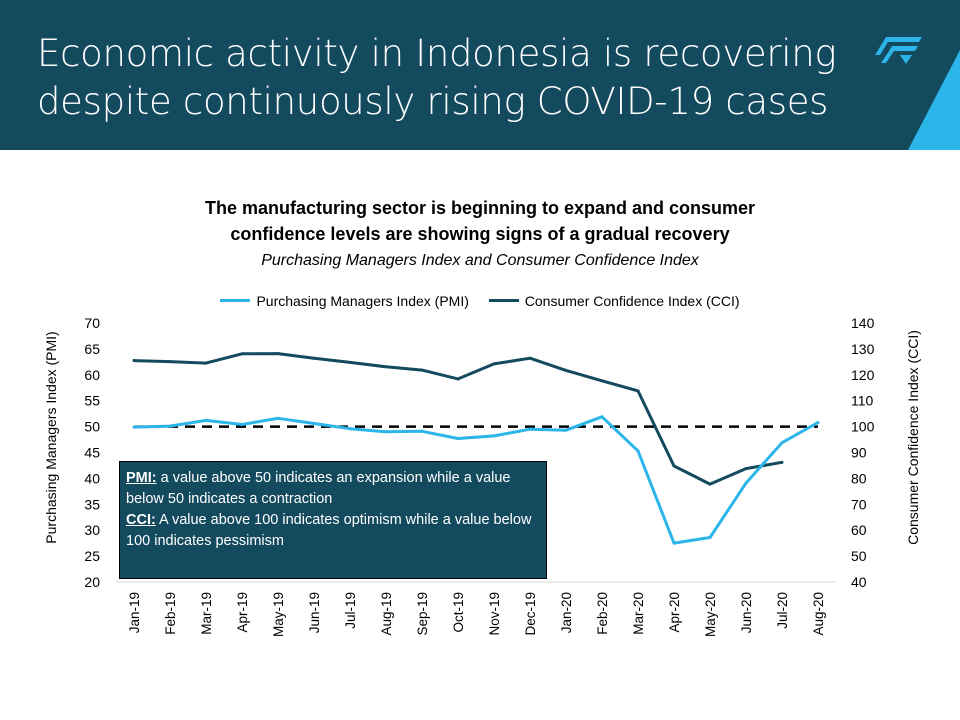  I want to click on brand-logo-icon, so click(898, 50).